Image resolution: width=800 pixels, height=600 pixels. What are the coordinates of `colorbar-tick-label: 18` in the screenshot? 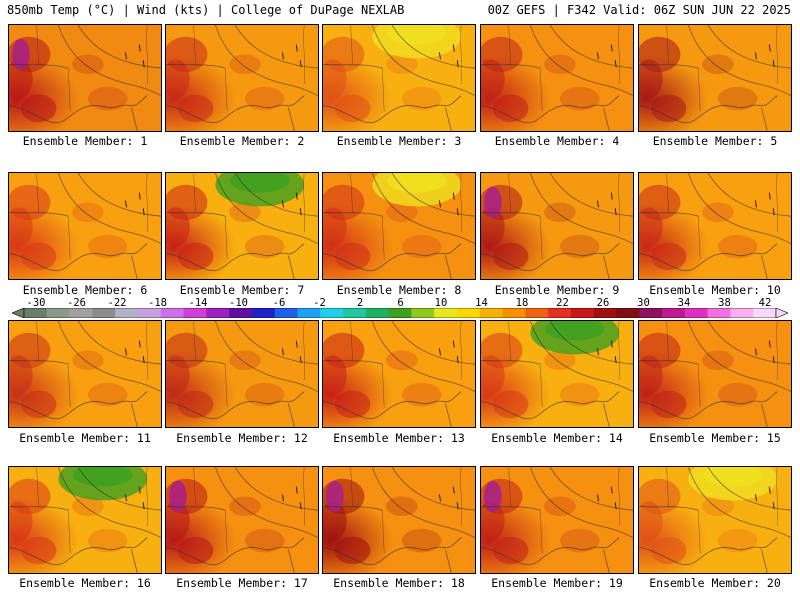 It's located at (522, 303).